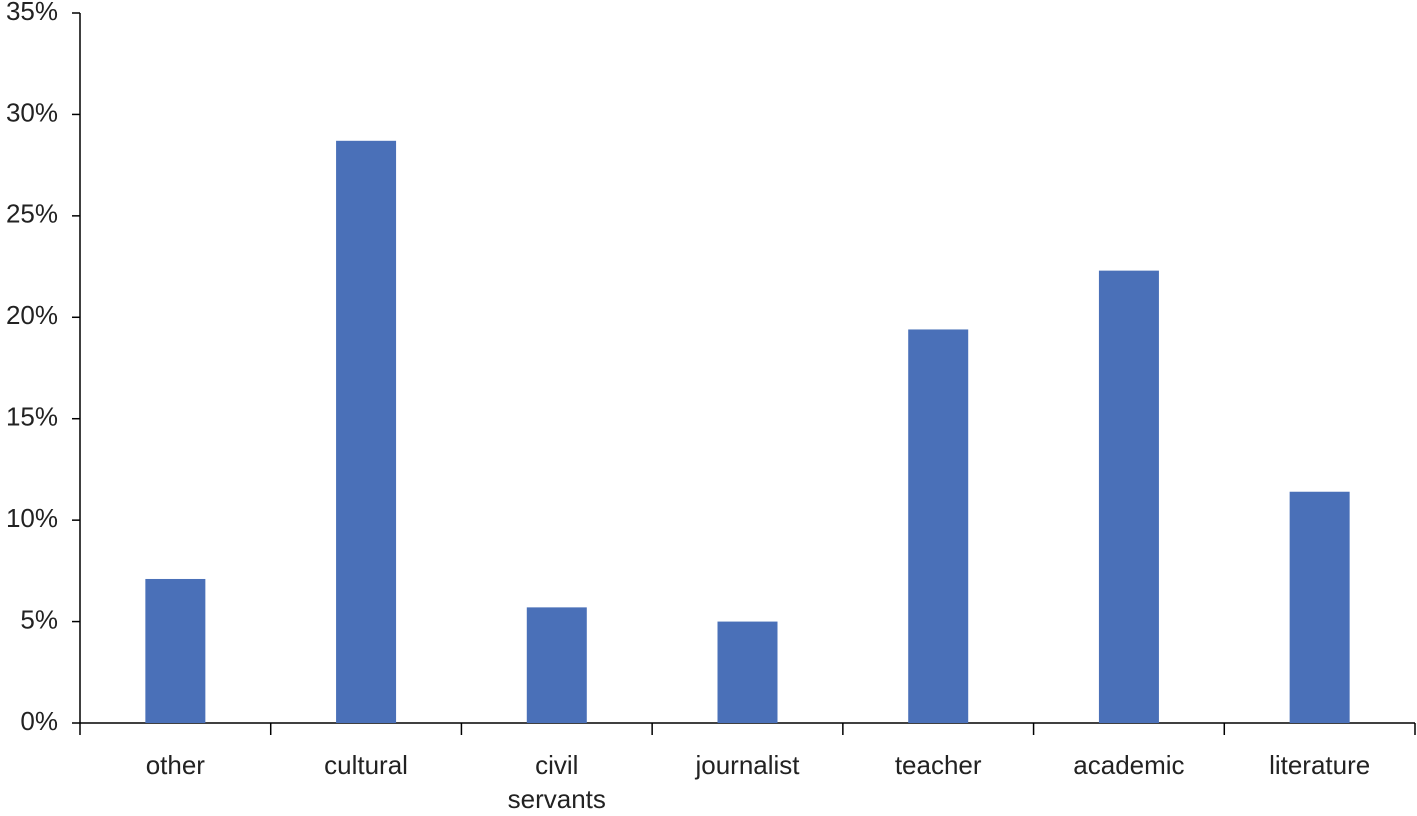 The image size is (1417, 816). I want to click on x-tick-label: cultural, so click(366, 765).